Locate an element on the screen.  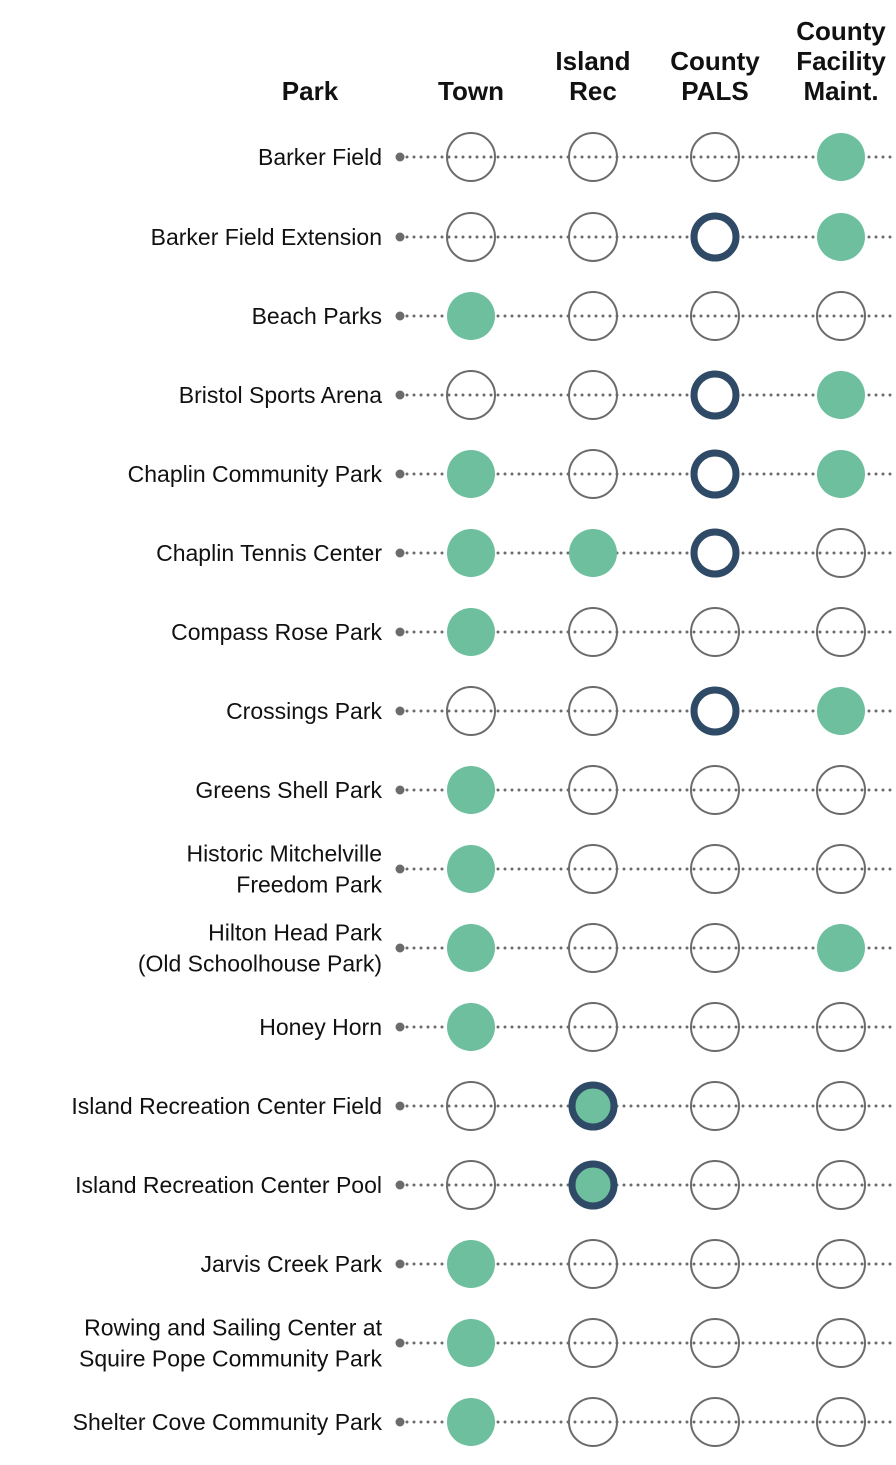
park-name: Jarvis Creek Park is located at coordinates (292, 1264).